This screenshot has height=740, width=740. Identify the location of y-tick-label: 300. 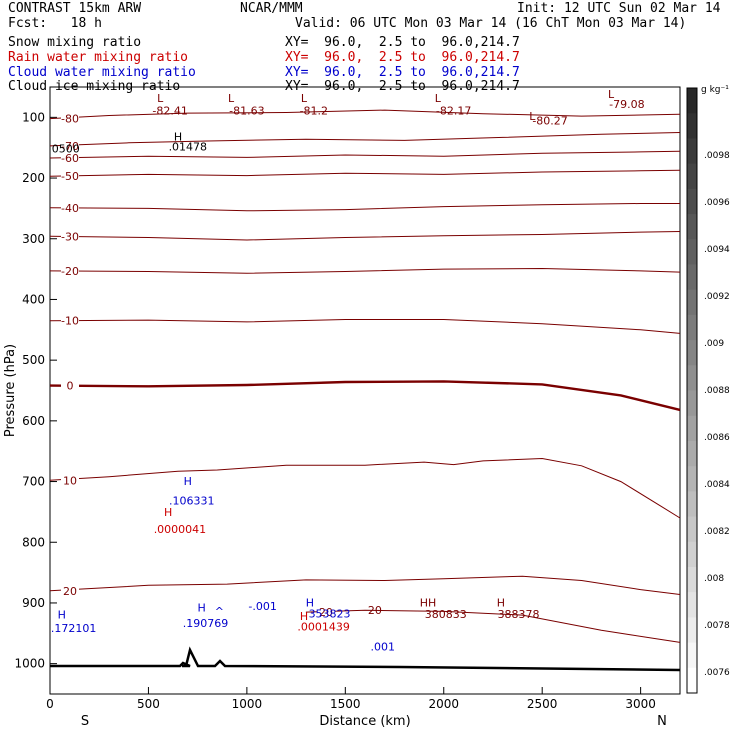
(33, 239).